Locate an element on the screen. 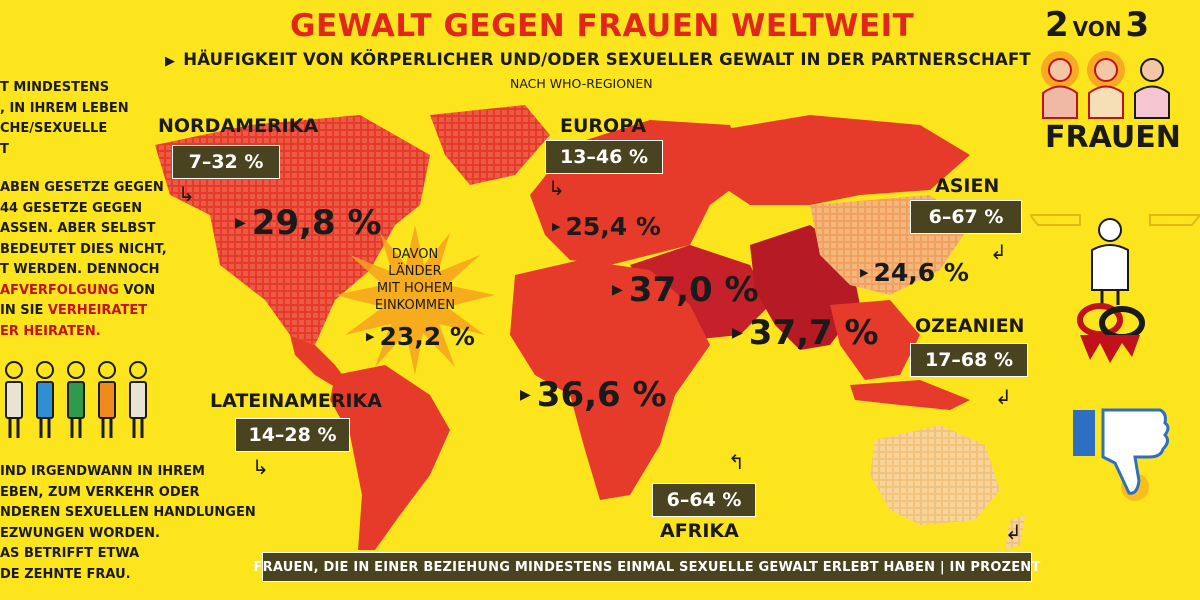  left-top-line: T MINDESTENS is located at coordinates (55, 87).